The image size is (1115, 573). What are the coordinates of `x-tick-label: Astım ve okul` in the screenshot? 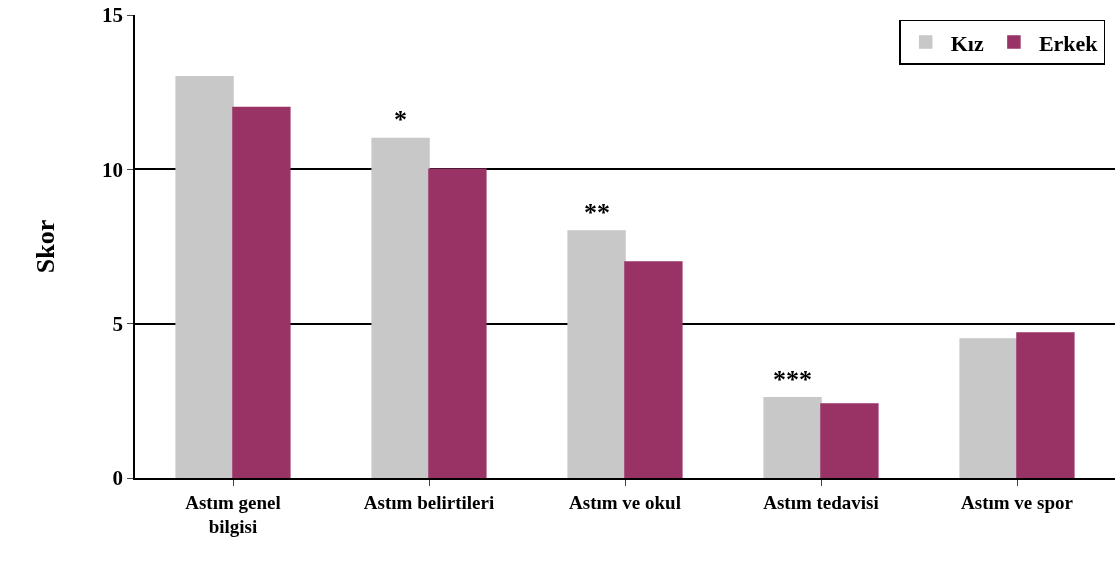 It's located at (625, 502).